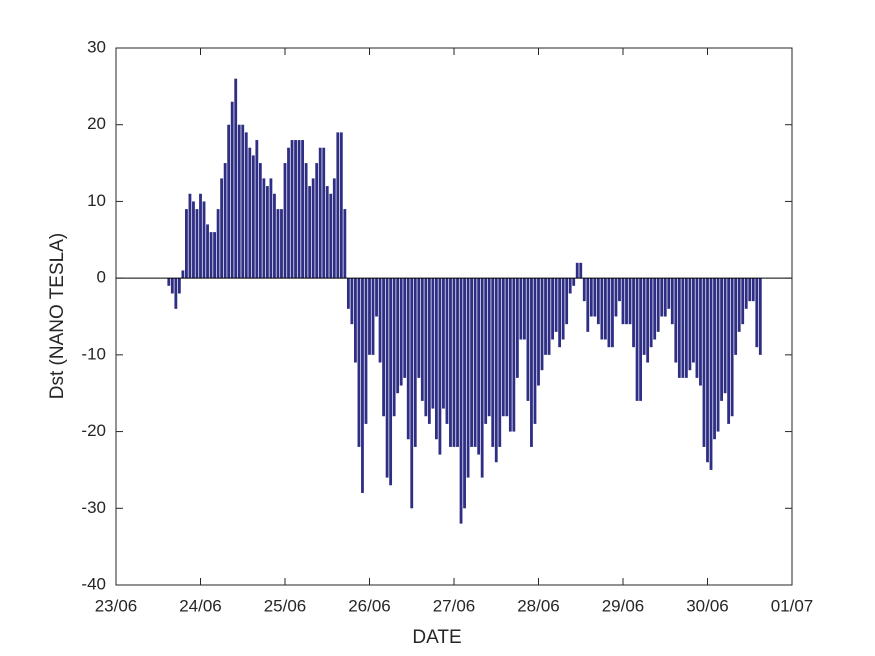 Image resolution: width=875 pixels, height=656 pixels. I want to click on x-tick-label: 25/06, so click(285, 605).